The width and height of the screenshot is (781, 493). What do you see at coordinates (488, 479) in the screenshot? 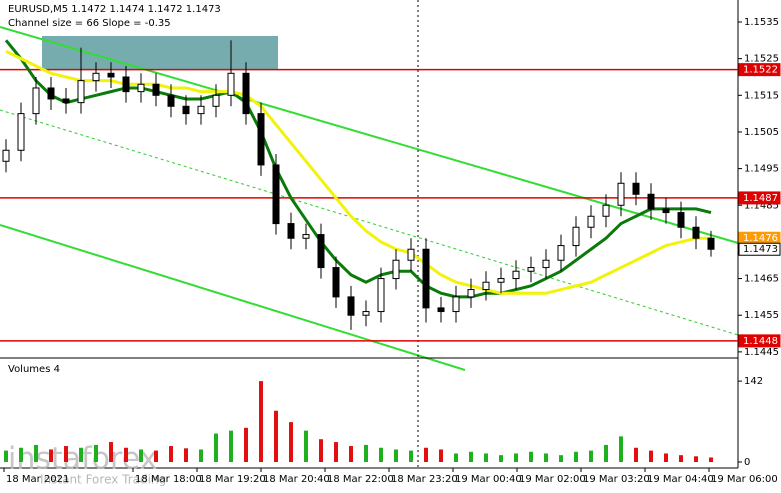
I see `x-tick-label: 19 Mar 00:40` at bounding box center [488, 479].